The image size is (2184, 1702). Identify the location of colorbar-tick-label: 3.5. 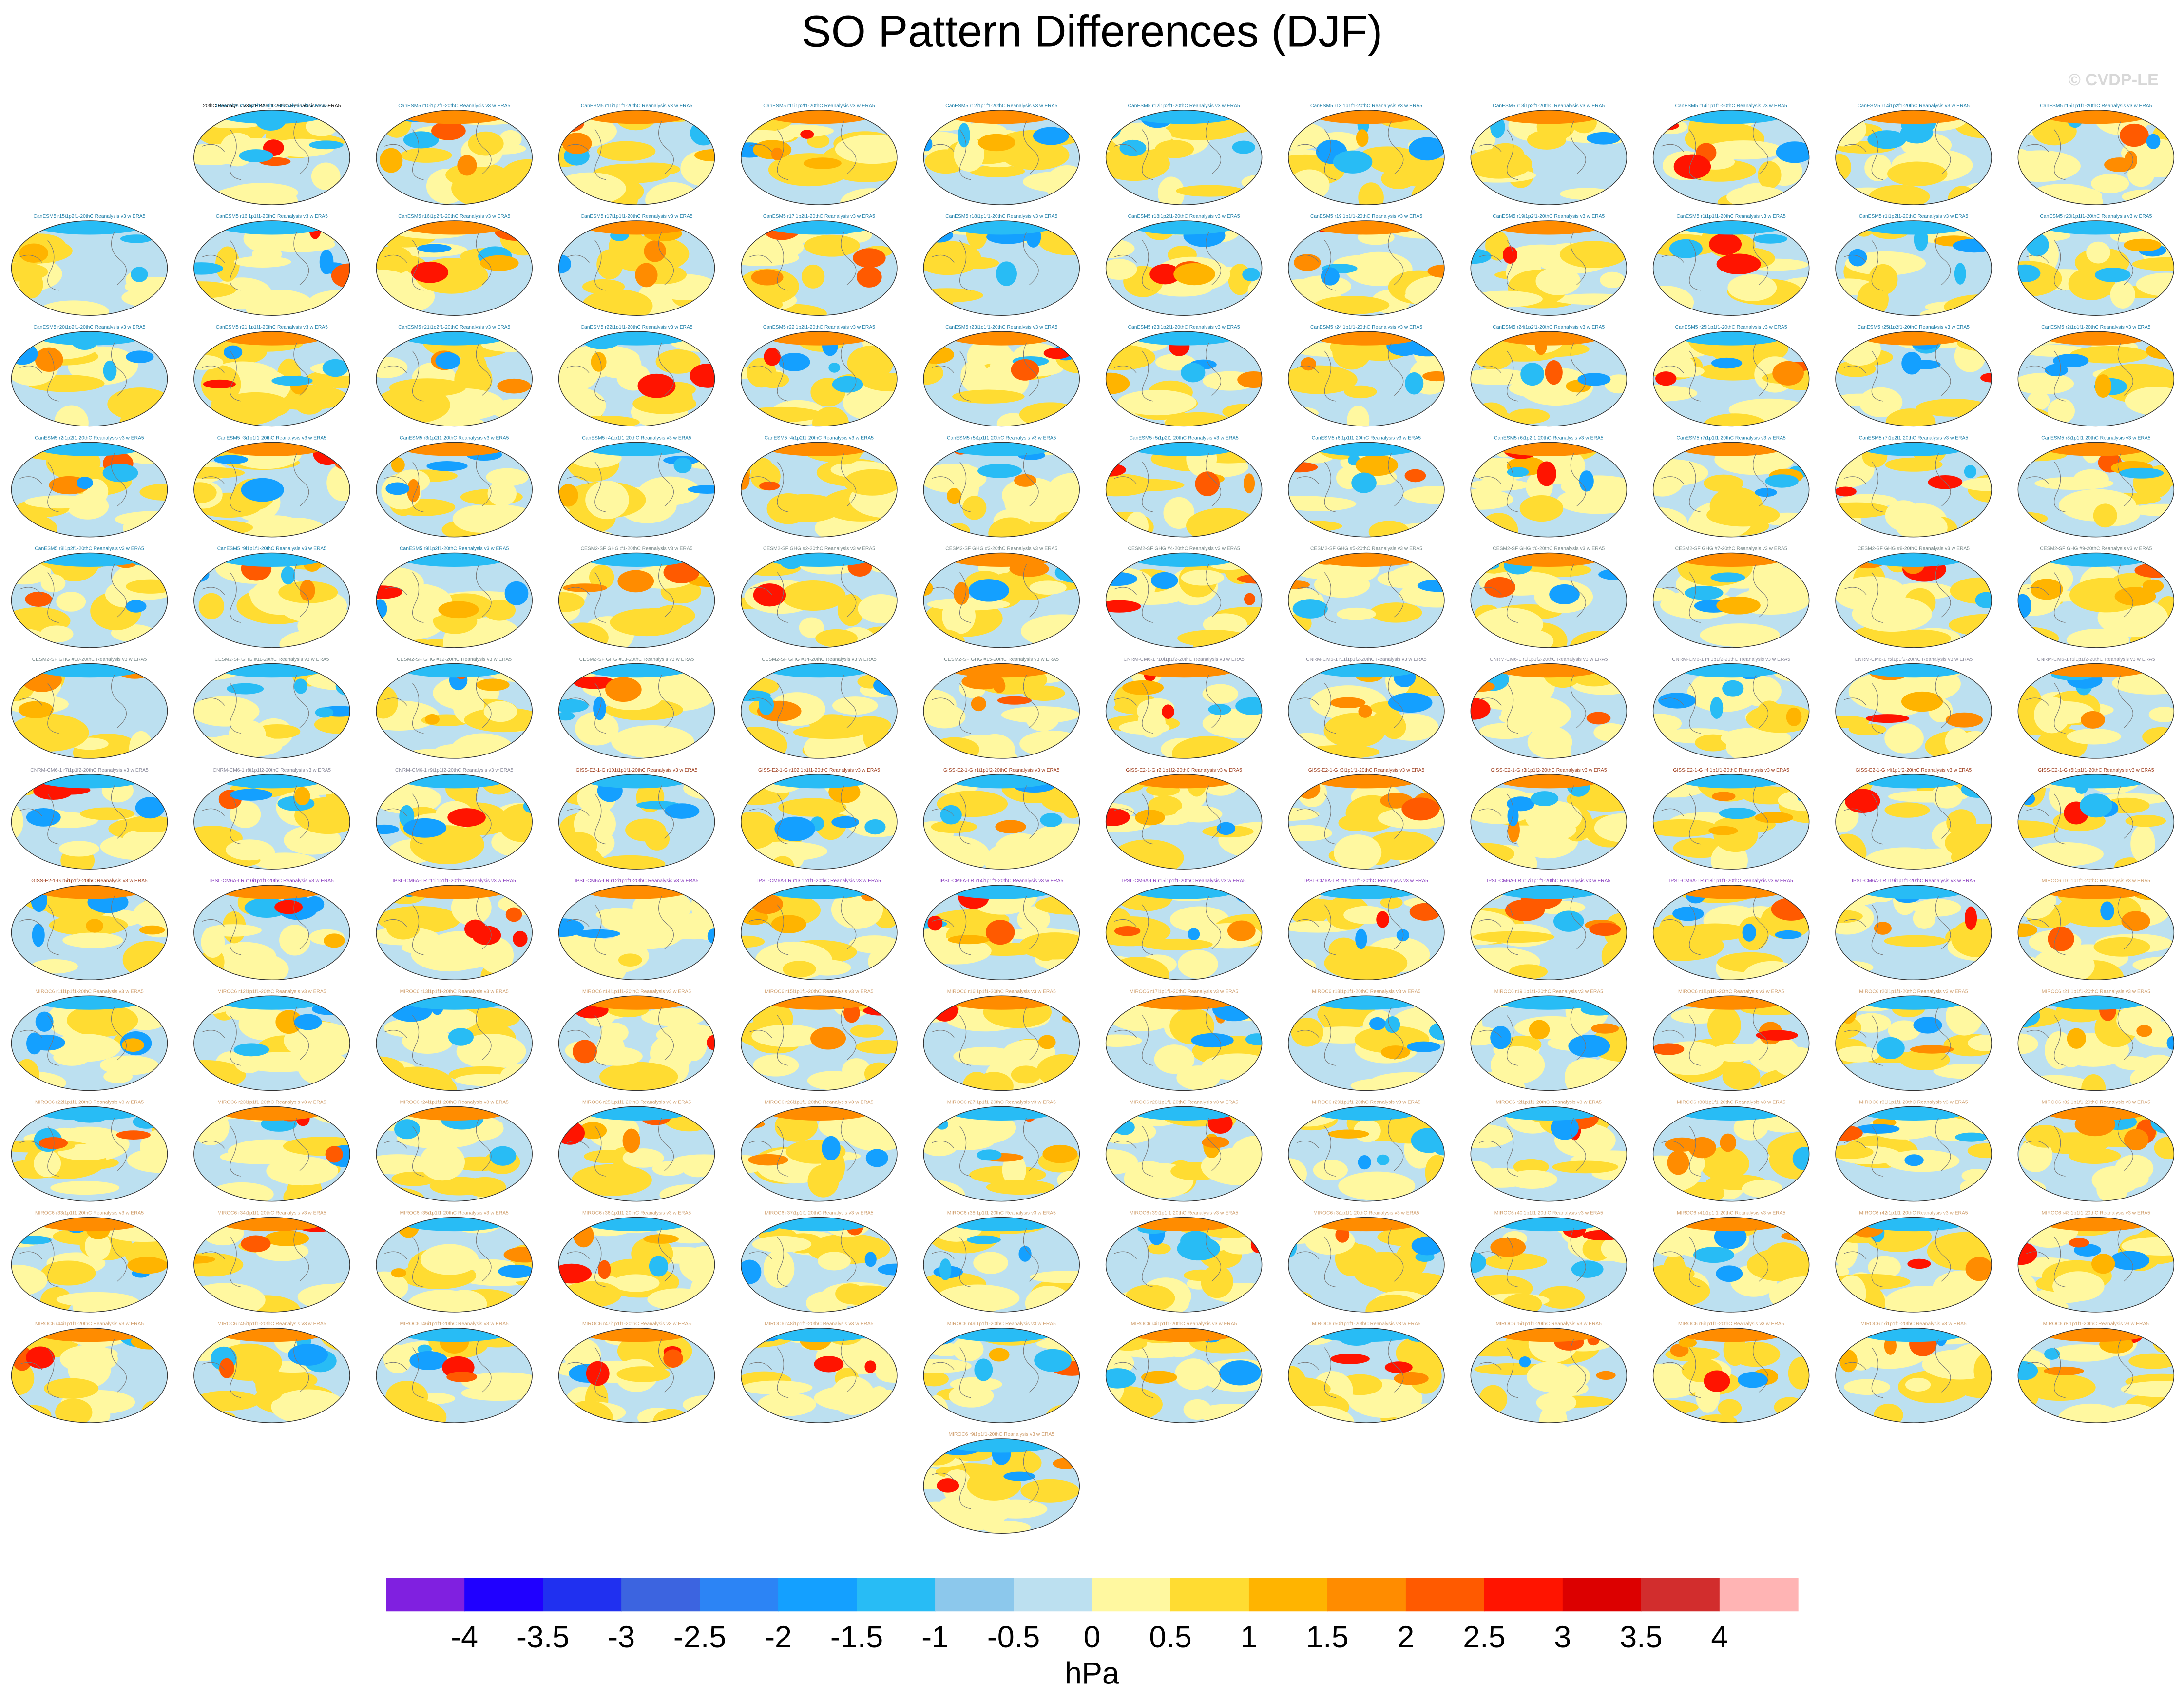
(1641, 1637).